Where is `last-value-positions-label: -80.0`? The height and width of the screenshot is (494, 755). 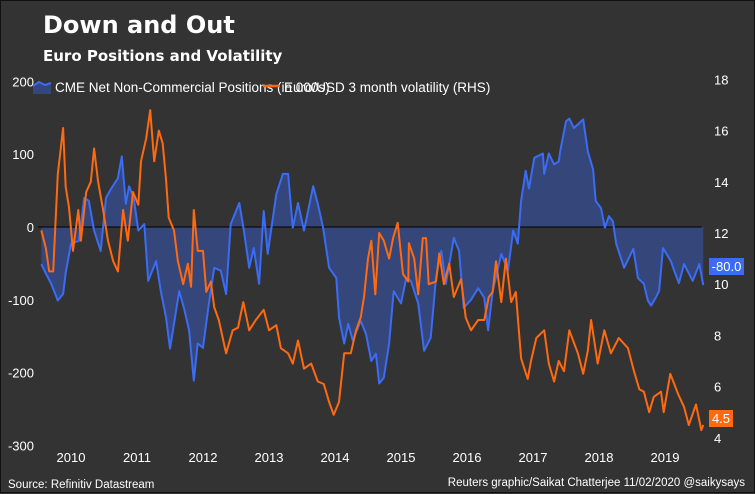
last-value-positions-label: -80.0 is located at coordinates (727, 266).